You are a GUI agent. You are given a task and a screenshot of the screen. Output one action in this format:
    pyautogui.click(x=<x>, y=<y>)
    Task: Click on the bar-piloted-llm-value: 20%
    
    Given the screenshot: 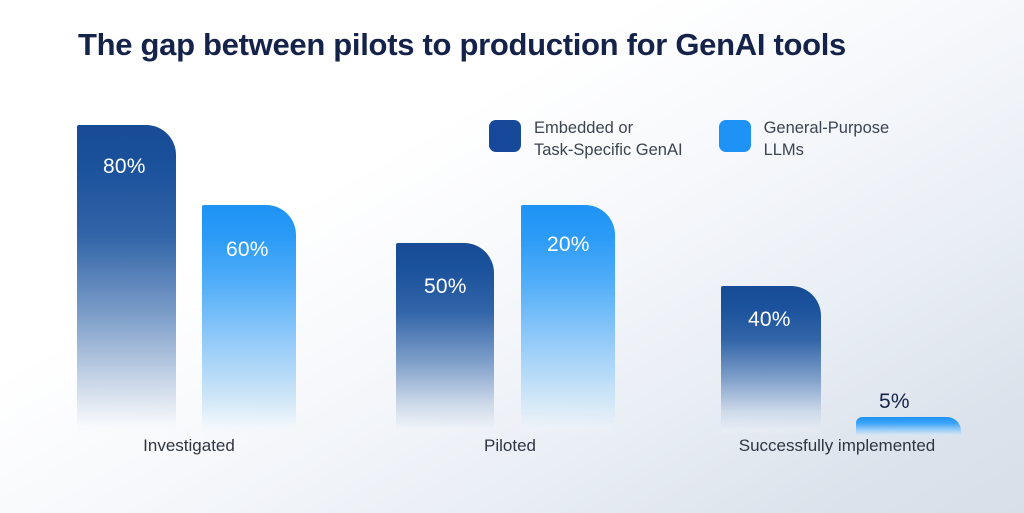 What is the action you would take?
    pyautogui.click(x=568, y=244)
    